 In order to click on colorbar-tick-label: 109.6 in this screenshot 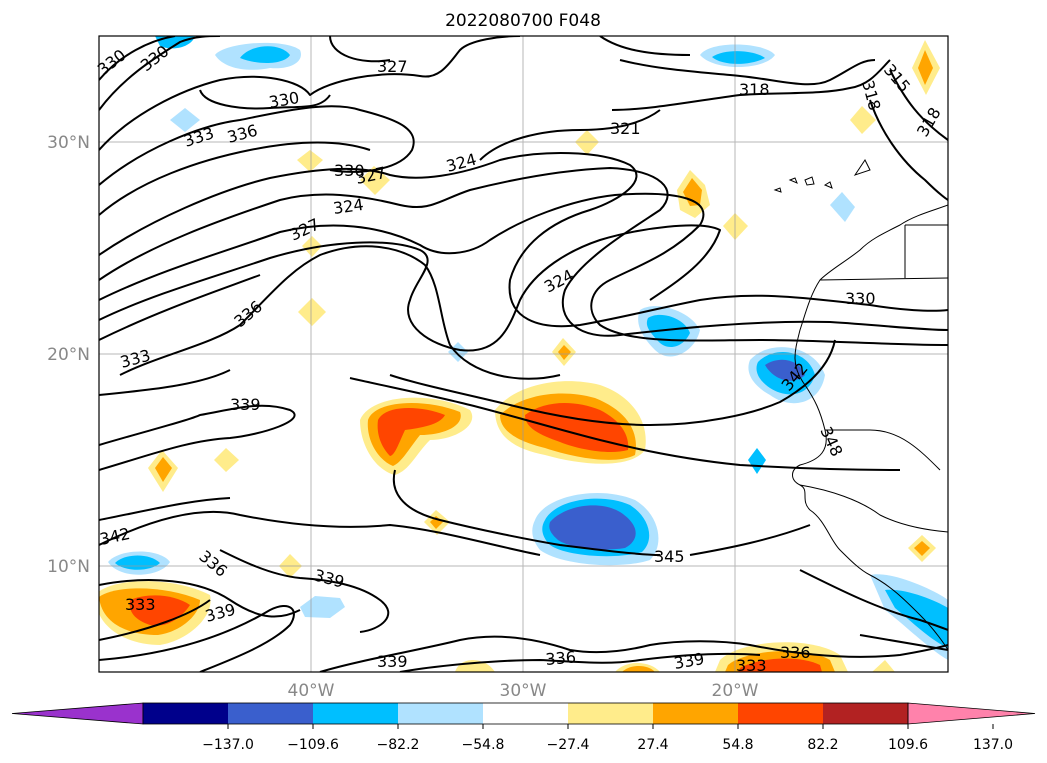, I will do `click(908, 745)`.